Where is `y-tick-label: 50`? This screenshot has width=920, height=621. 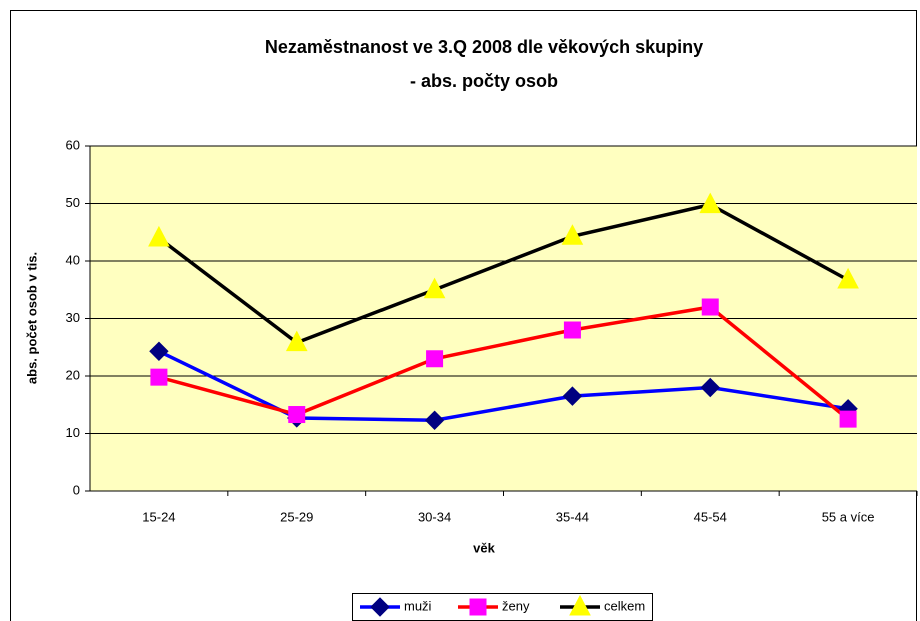 y-tick-label: 50 is located at coordinates (73, 202).